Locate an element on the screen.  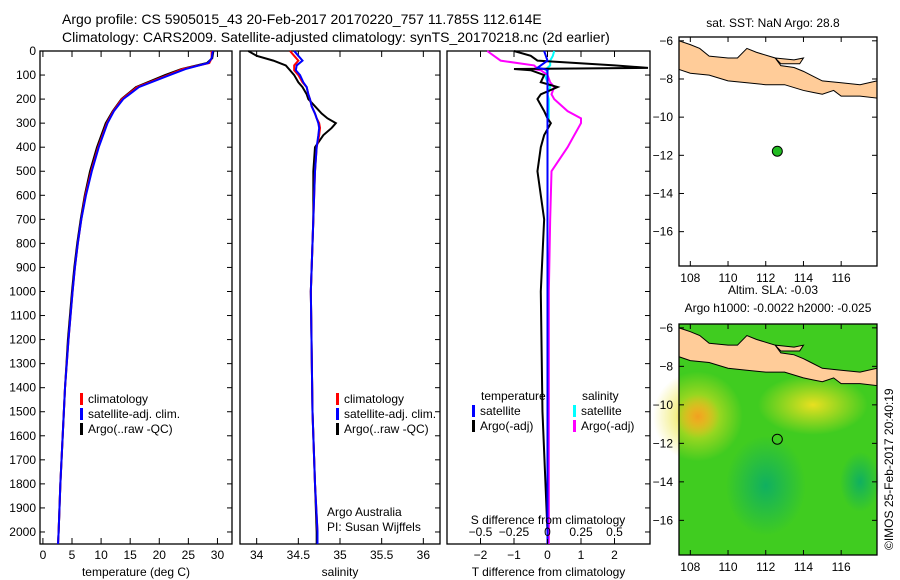
y-tick-label: 800 is located at coordinates (26, 243).